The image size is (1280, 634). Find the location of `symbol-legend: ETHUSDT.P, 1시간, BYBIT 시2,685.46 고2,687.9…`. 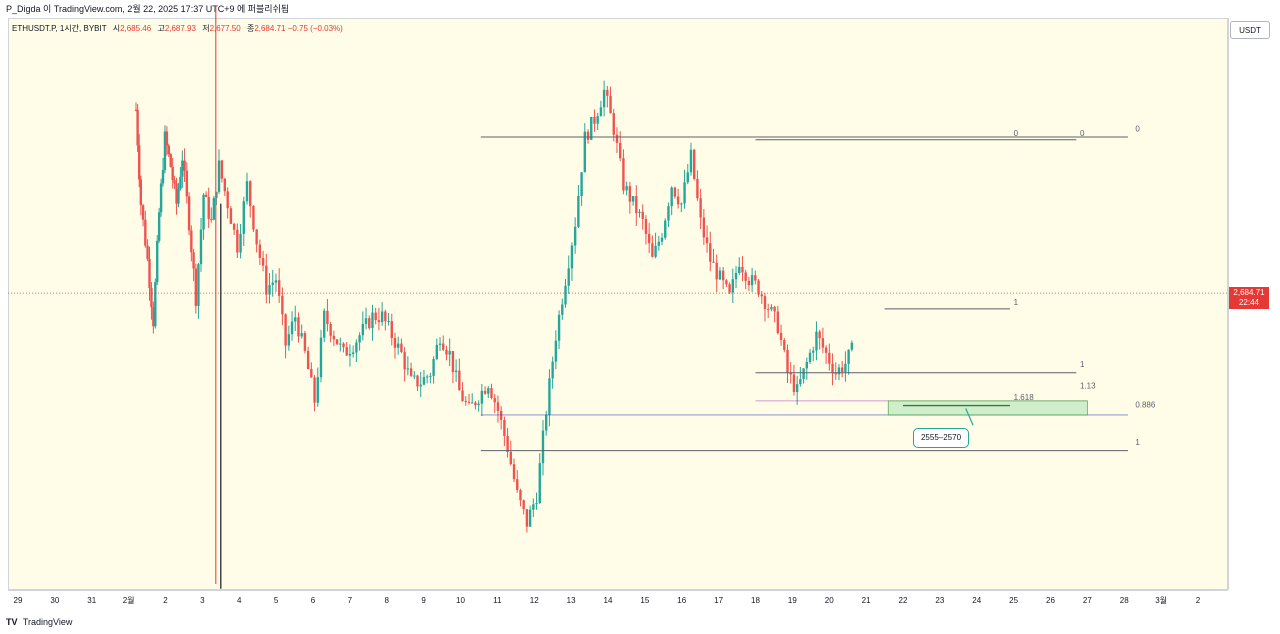

symbol-legend: ETHUSDT.P, 1시간, BYBIT 시2,685.46 고2,687.9… is located at coordinates (177, 28).